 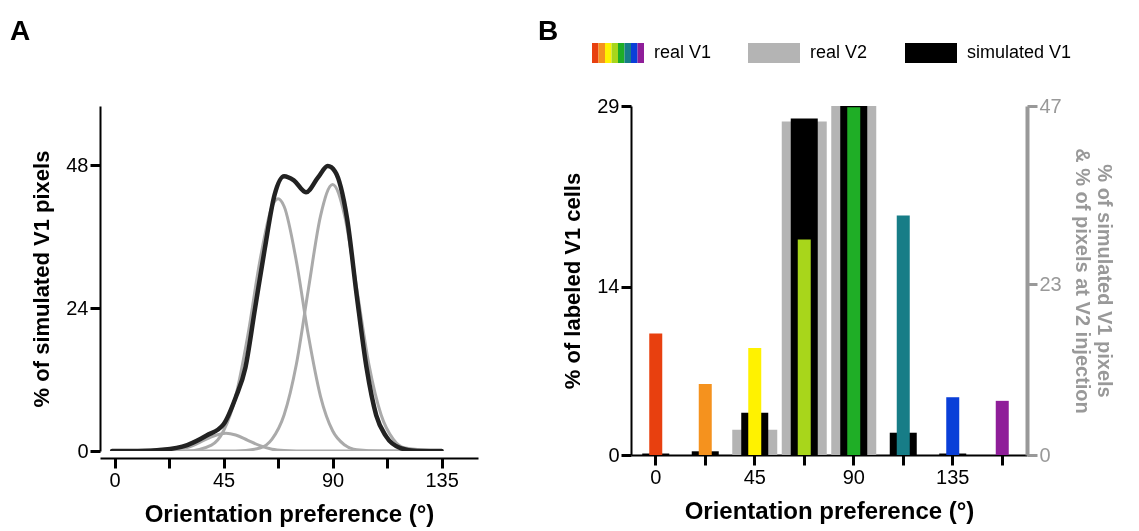 I want to click on y2-tick-label: 23, so click(x=1050, y=283).